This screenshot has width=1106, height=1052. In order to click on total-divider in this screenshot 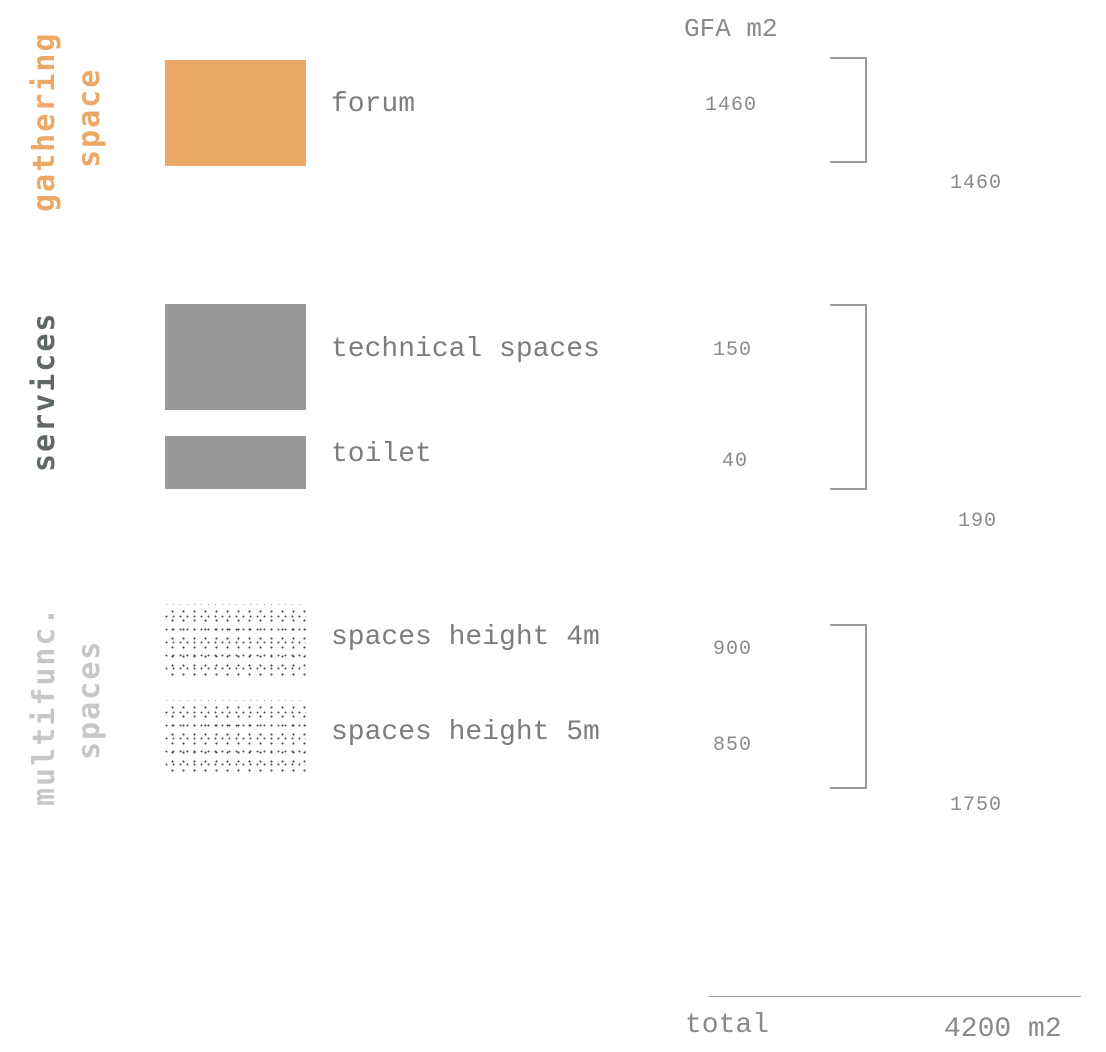, I will do `click(895, 996)`.